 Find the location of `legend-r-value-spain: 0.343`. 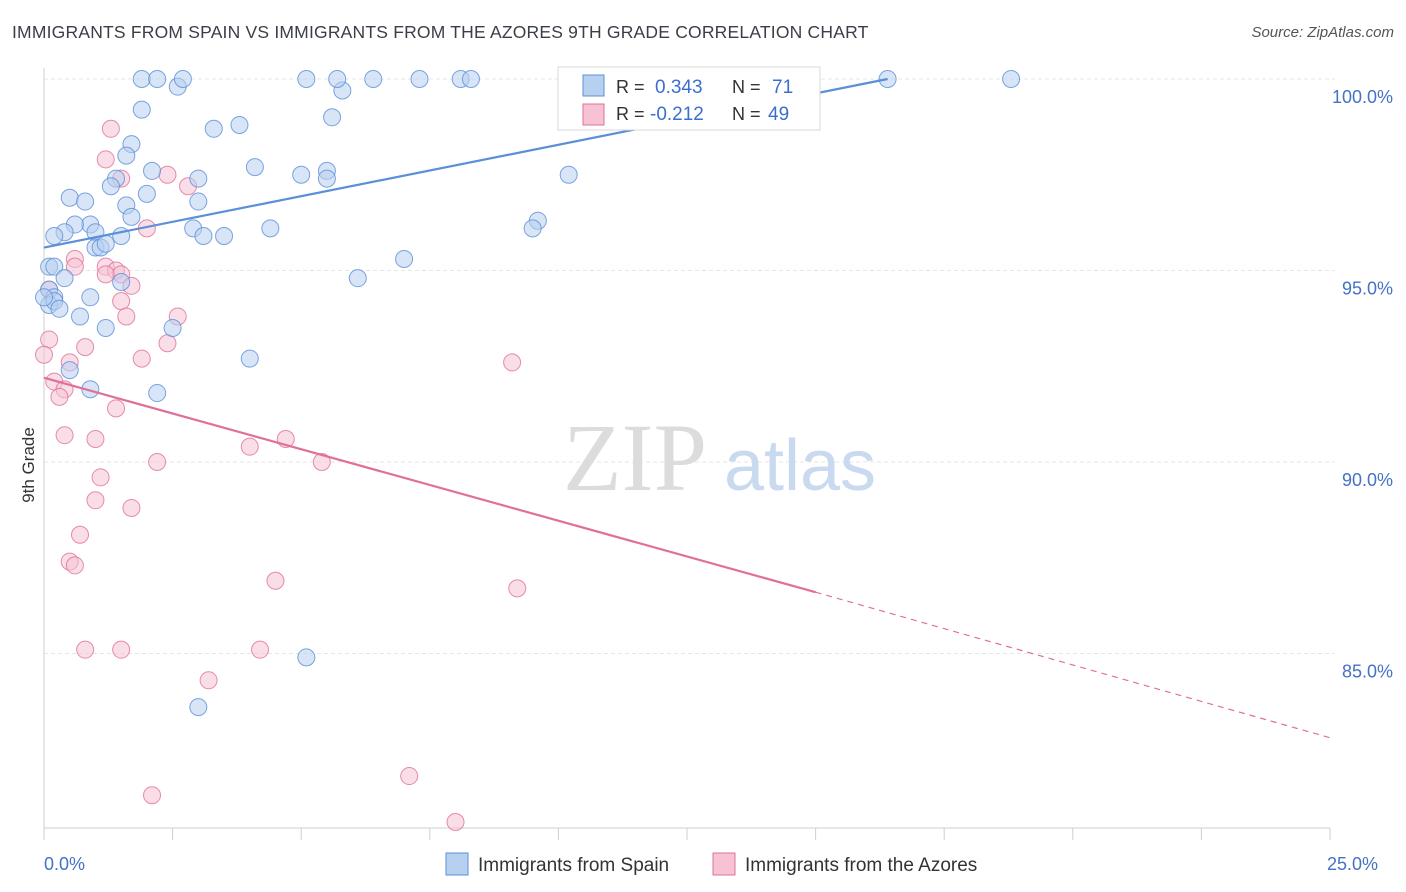

legend-r-value-spain: 0.343 is located at coordinates (679, 87).